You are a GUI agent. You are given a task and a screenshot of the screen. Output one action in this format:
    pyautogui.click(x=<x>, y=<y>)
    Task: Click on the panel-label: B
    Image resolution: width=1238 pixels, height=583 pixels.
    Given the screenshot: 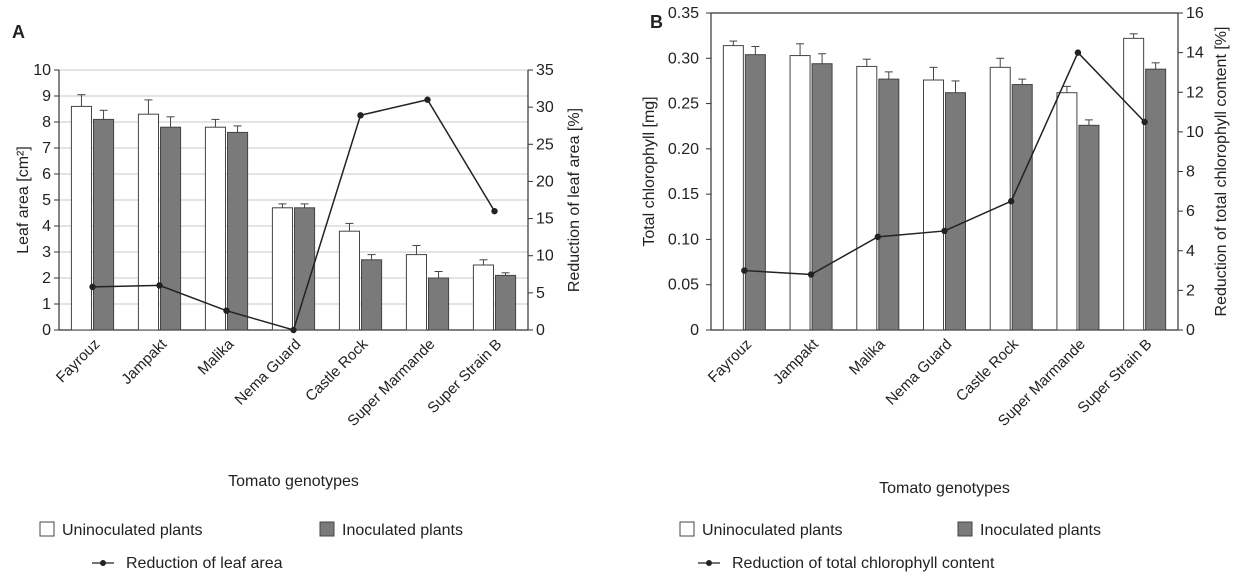 What is the action you would take?
    pyautogui.click(x=656, y=22)
    